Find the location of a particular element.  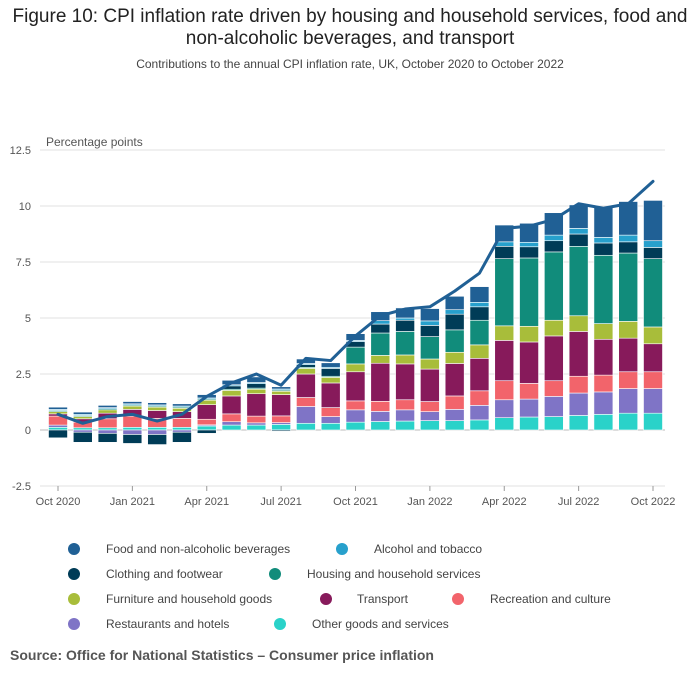

x-tick-label: Apr 2021 is located at coordinates (206, 502).